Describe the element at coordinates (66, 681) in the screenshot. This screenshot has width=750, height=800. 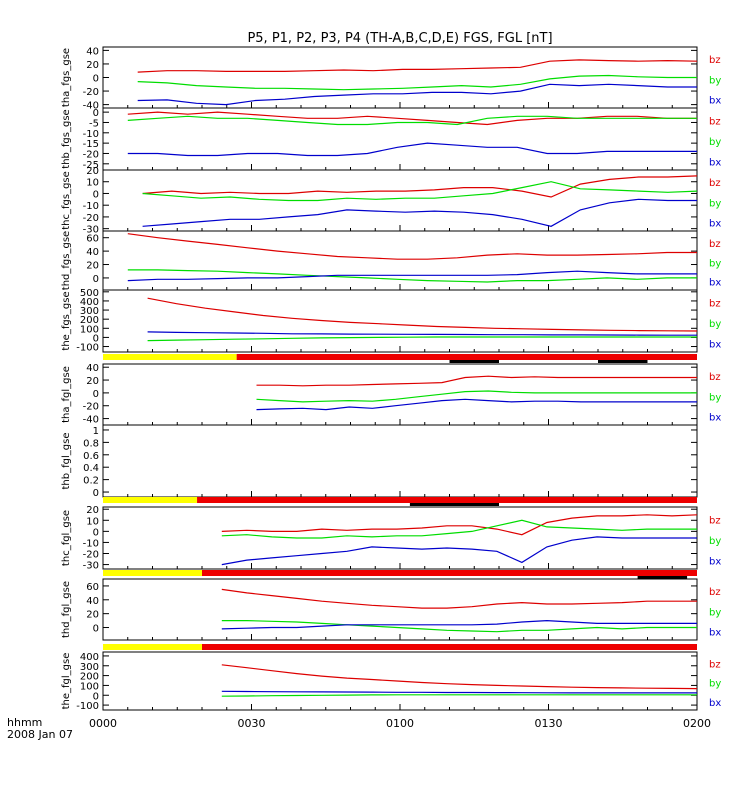
I see `y-axis-label: the_fgl_gse` at that location.